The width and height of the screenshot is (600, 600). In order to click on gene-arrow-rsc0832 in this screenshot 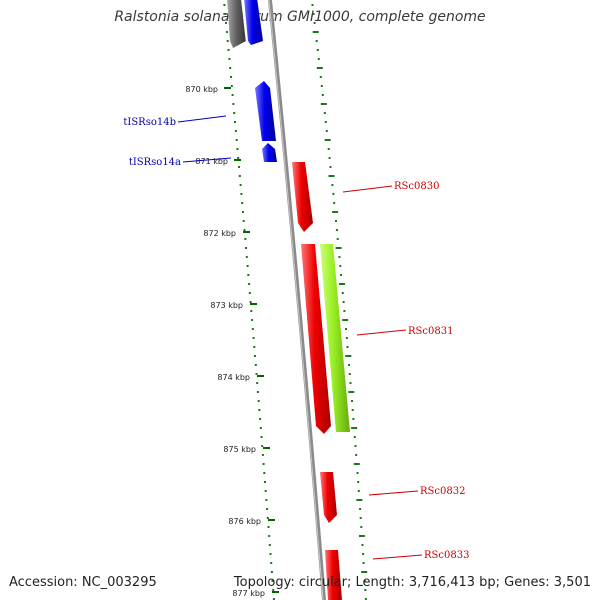, I will do `click(328, 497)`.